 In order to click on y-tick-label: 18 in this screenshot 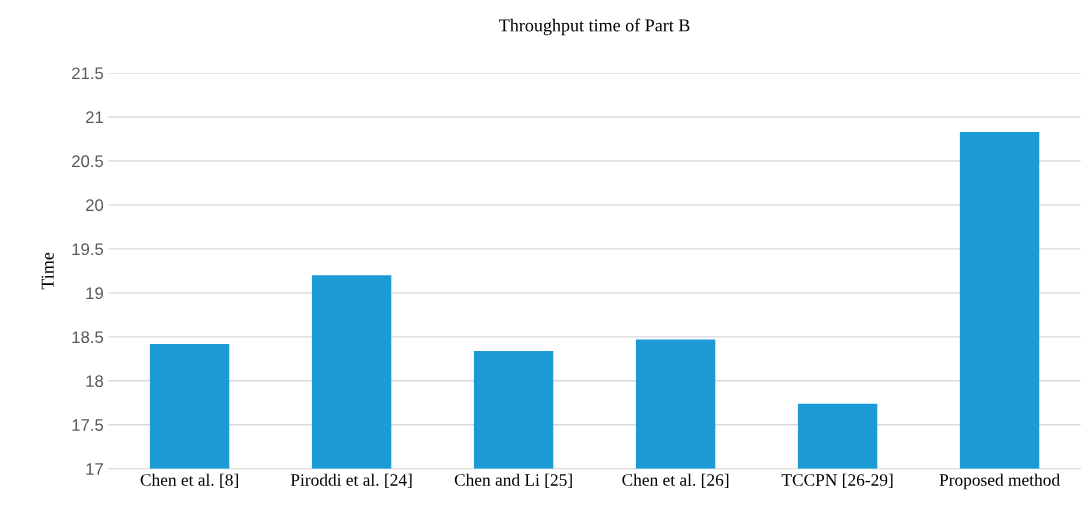, I will do `click(95, 381)`.